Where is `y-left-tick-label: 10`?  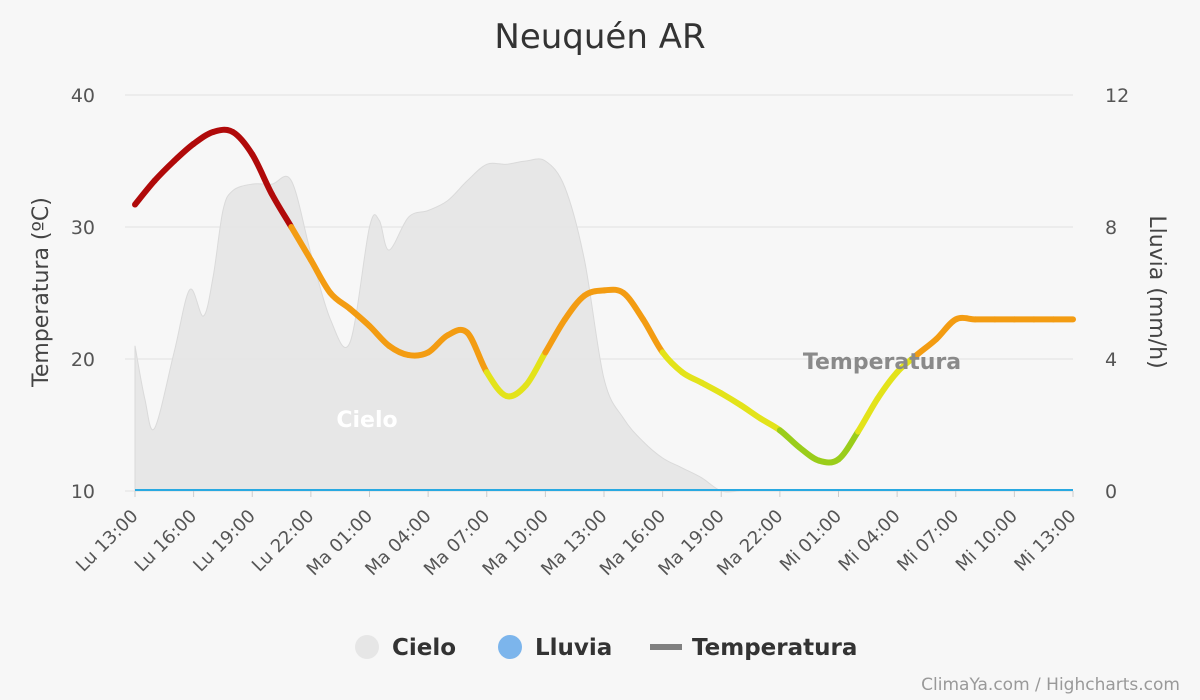
y-left-tick-label: 10 is located at coordinates (83, 492).